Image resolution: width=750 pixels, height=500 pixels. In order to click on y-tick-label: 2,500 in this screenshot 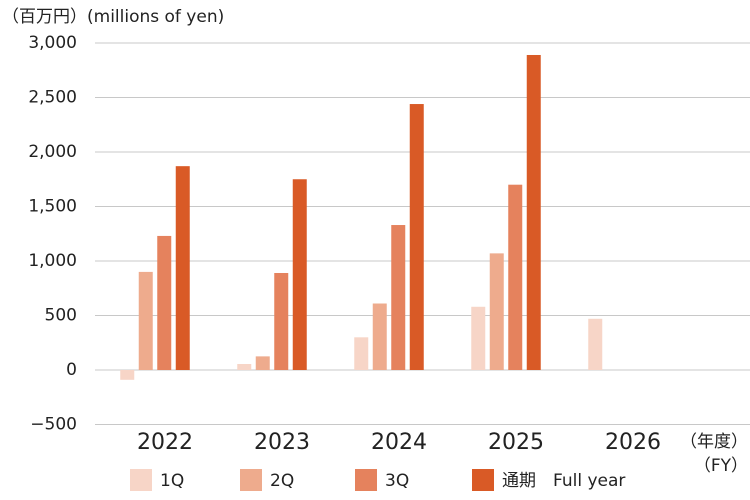, I will do `click(52, 98)`.